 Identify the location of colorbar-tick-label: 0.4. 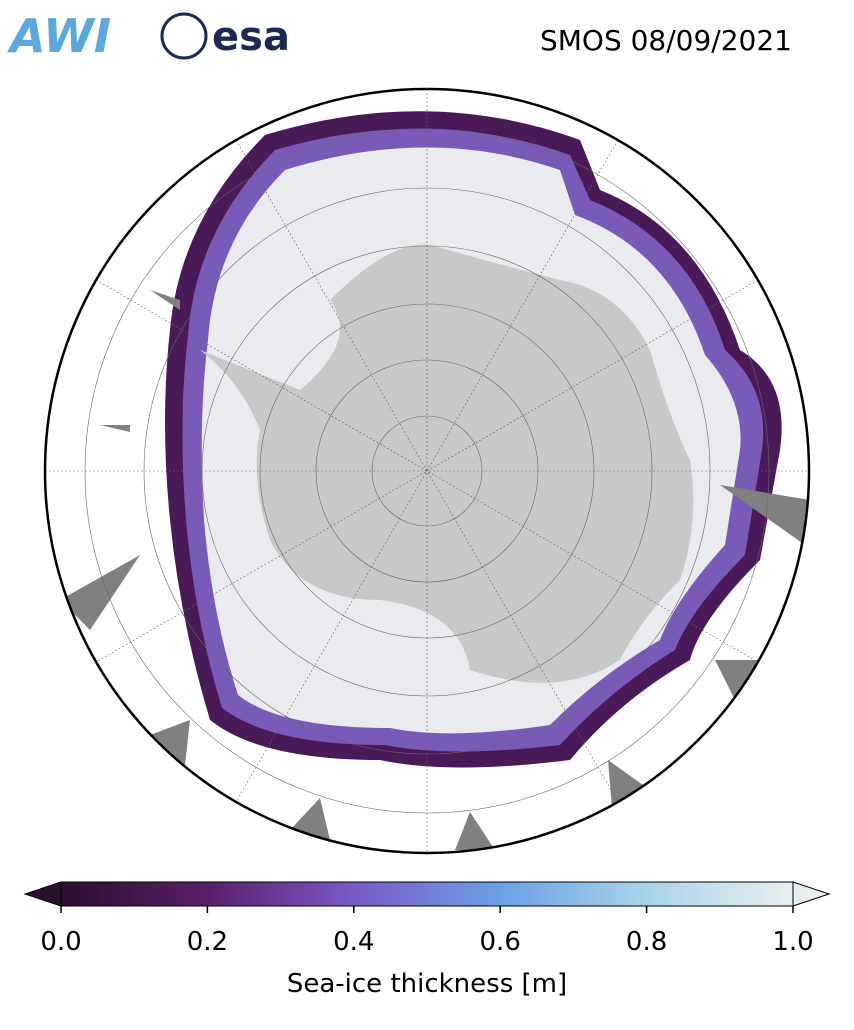
(353, 942).